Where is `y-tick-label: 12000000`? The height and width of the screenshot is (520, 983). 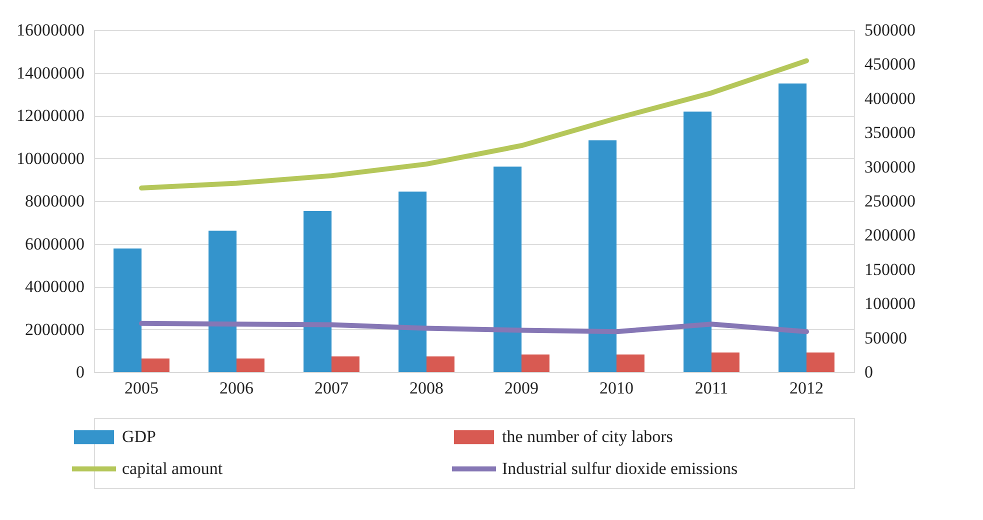 y-tick-label: 12000000 is located at coordinates (50, 115).